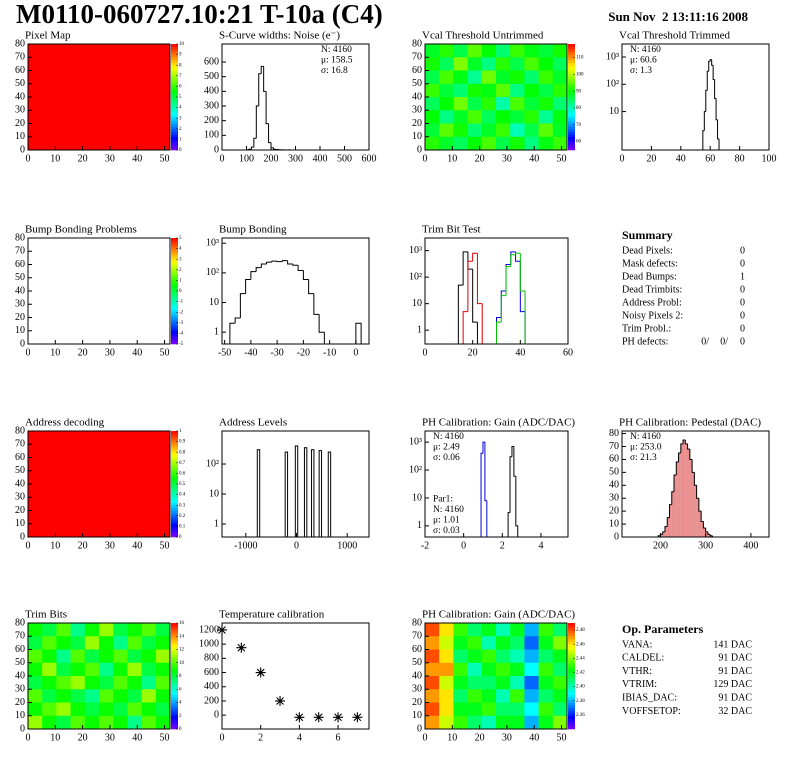  What do you see at coordinates (209, 643) in the screenshot?
I see `y-tick-label: 1000` at bounding box center [209, 643].